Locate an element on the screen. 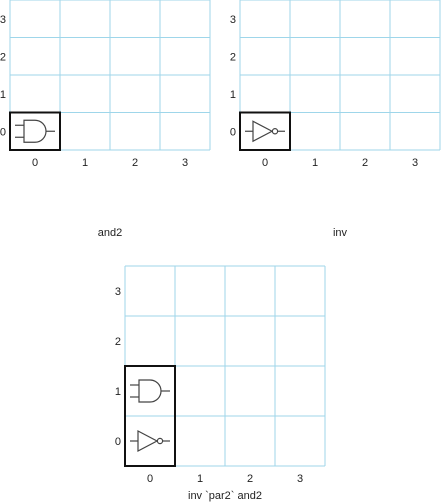 The image size is (441, 504). panel-caption: inv `par2` and2 is located at coordinates (225, 496).